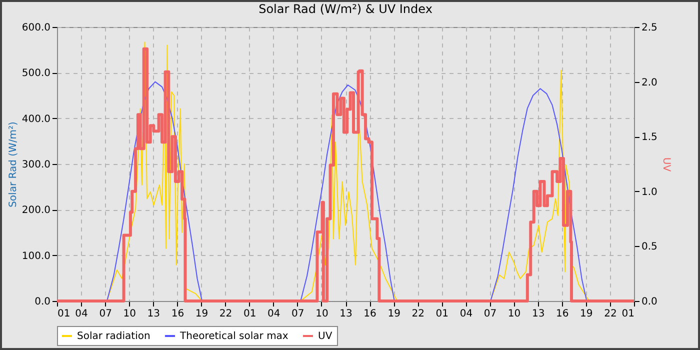 This screenshot has width=700, height=350. Describe the element at coordinates (36, 165) in the screenshot. I see `y-tick-label: 300.0` at that location.